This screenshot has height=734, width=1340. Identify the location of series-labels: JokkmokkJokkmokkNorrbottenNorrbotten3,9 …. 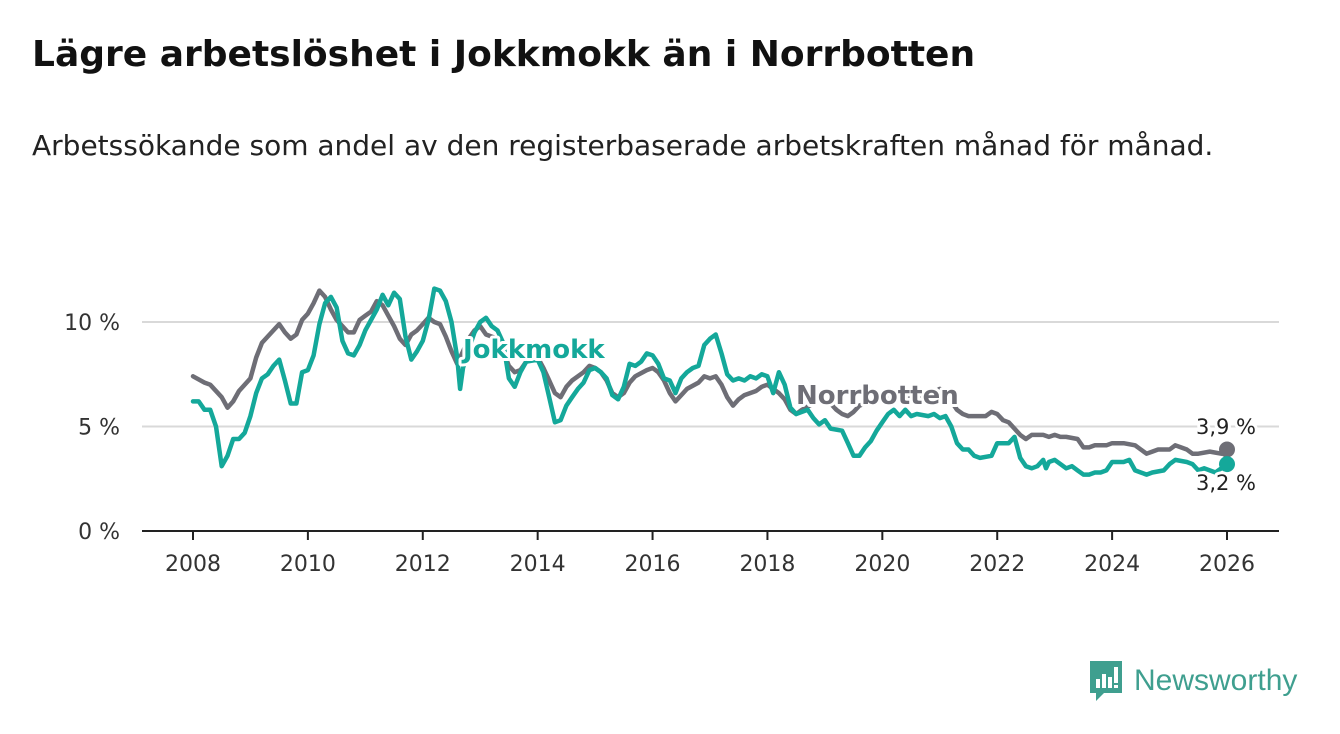
(858, 415).